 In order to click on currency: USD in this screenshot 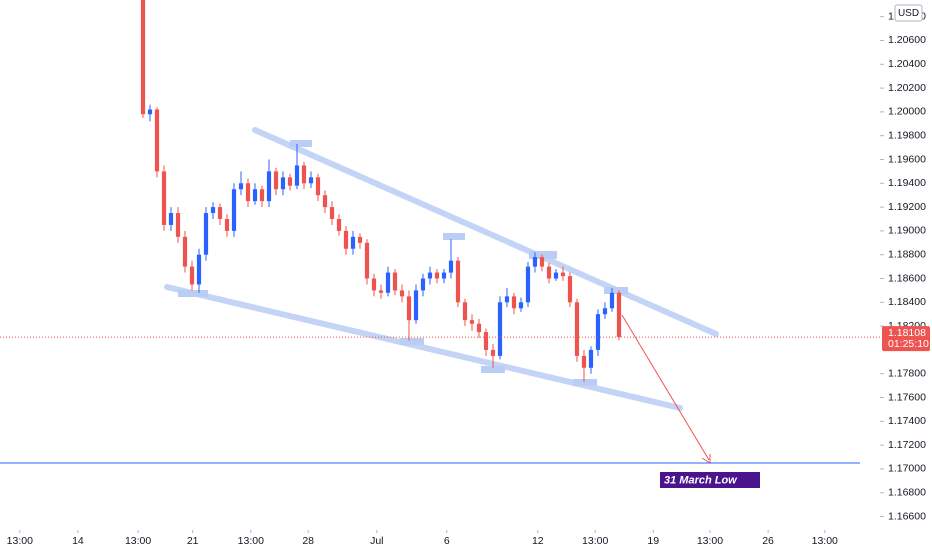, I will do `click(908, 13)`.